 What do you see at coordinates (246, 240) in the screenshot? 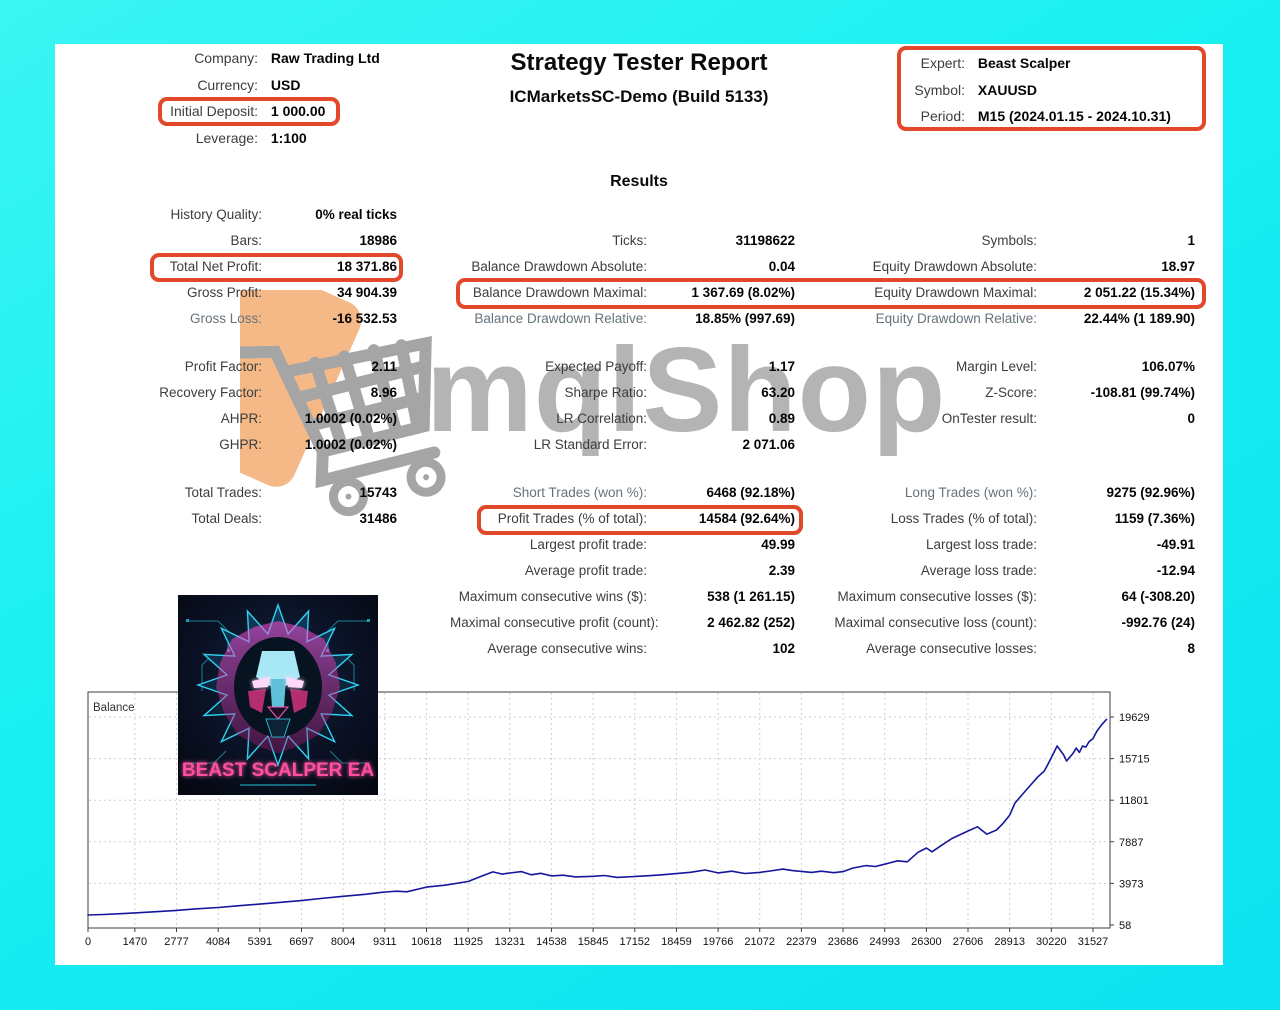
I see `stat-label: Bars:` at bounding box center [246, 240].